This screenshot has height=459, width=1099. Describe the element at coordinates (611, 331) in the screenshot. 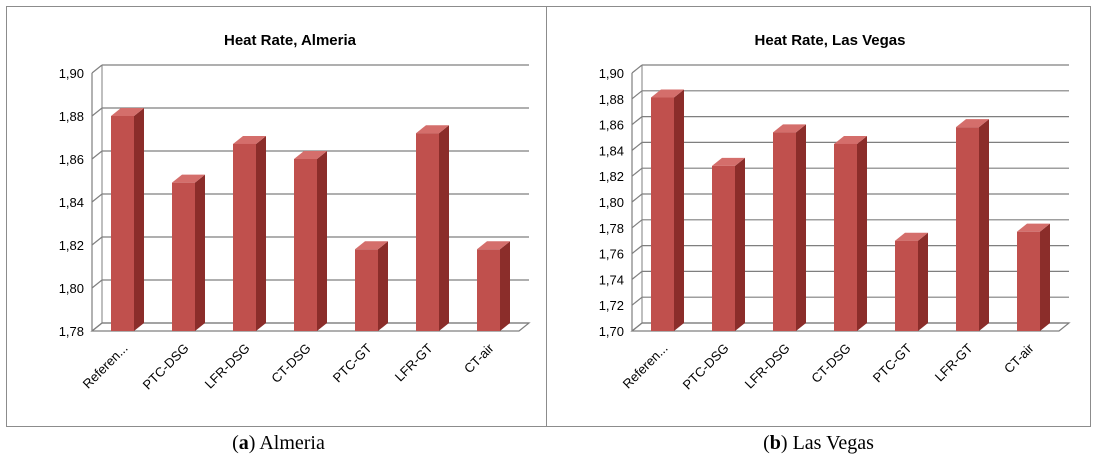

I see `y-tick-label: 1,70` at that location.